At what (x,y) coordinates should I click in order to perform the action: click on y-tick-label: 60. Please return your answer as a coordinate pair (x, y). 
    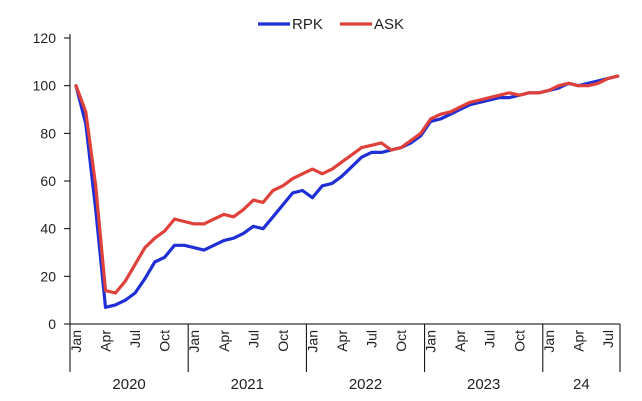
    Looking at the image, I should click on (48, 181).